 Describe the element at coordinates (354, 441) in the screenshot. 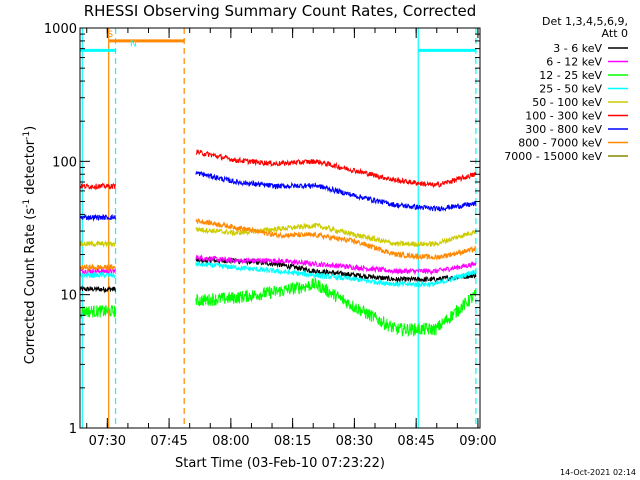

I see `x-tick-label-4: 08:30` at that location.